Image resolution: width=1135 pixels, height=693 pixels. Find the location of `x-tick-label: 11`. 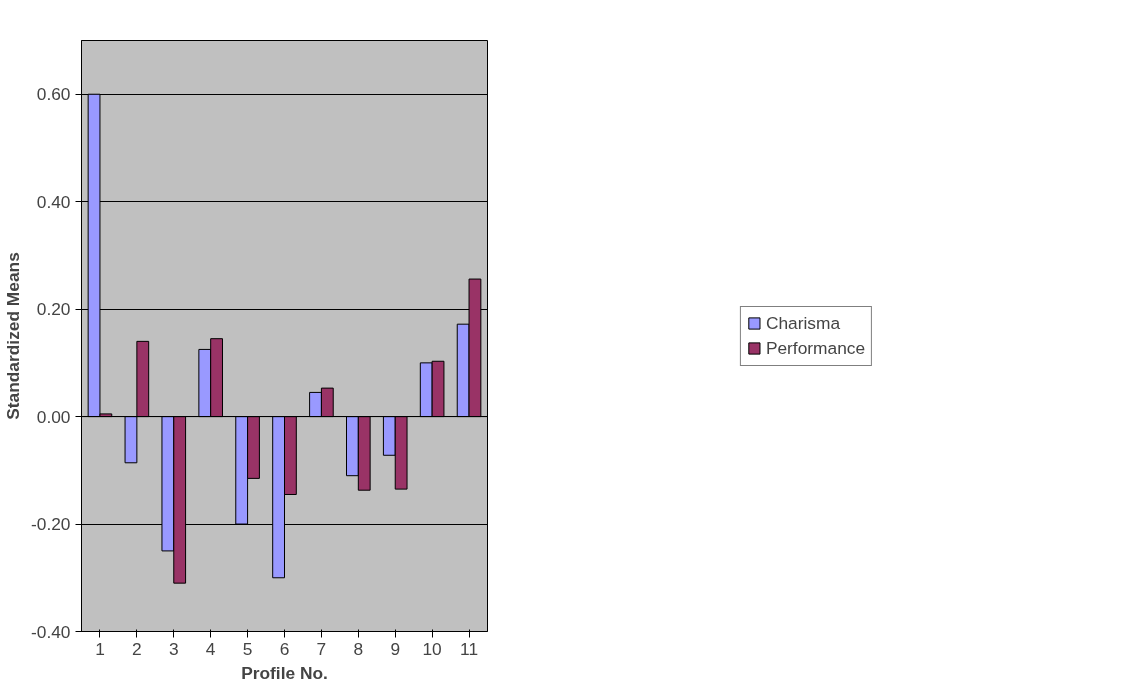

x-tick-label: 11 is located at coordinates (469, 648).